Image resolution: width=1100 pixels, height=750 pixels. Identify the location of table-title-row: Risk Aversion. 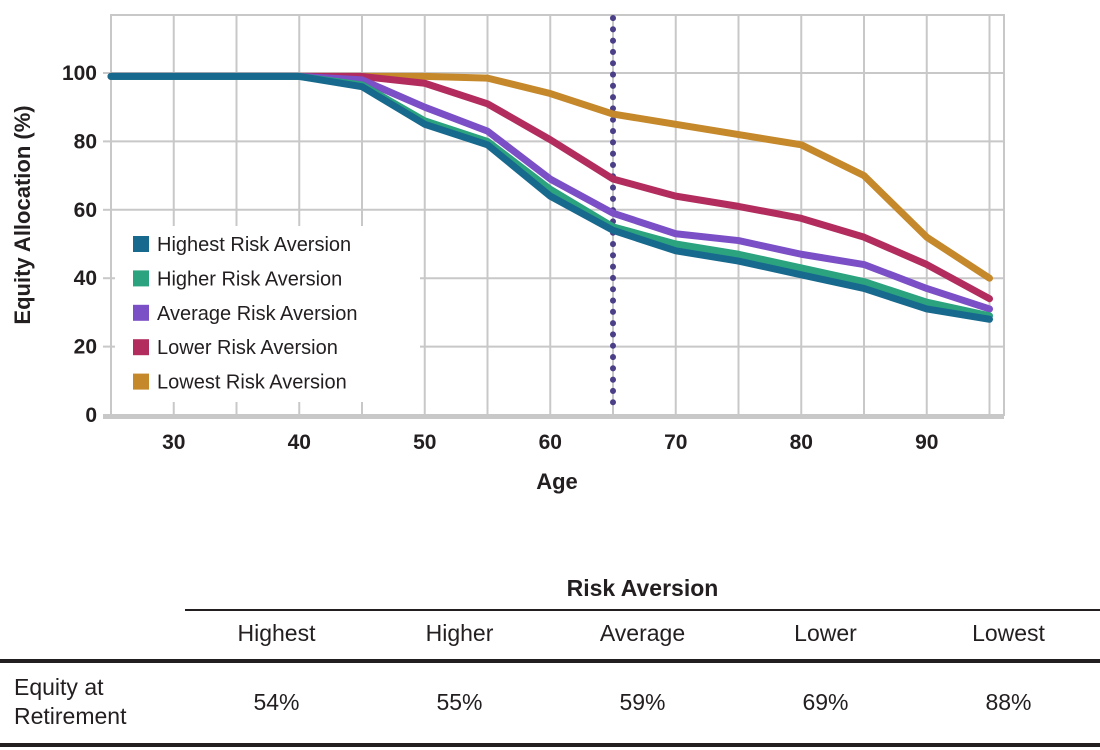
(550, 593).